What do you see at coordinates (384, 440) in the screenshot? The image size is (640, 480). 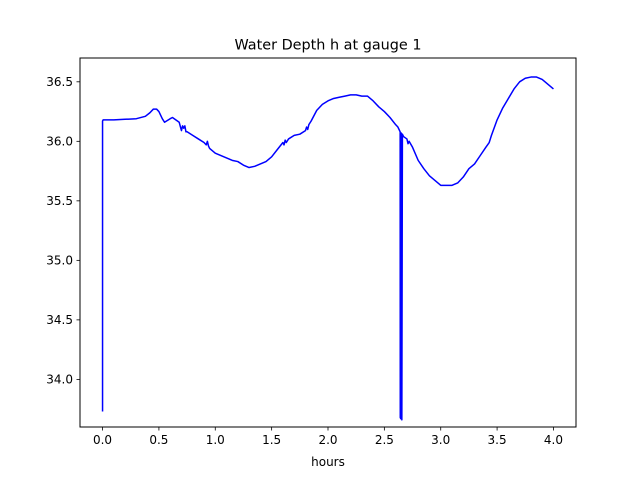 I see `x-tick-label: 2.5` at bounding box center [384, 440].